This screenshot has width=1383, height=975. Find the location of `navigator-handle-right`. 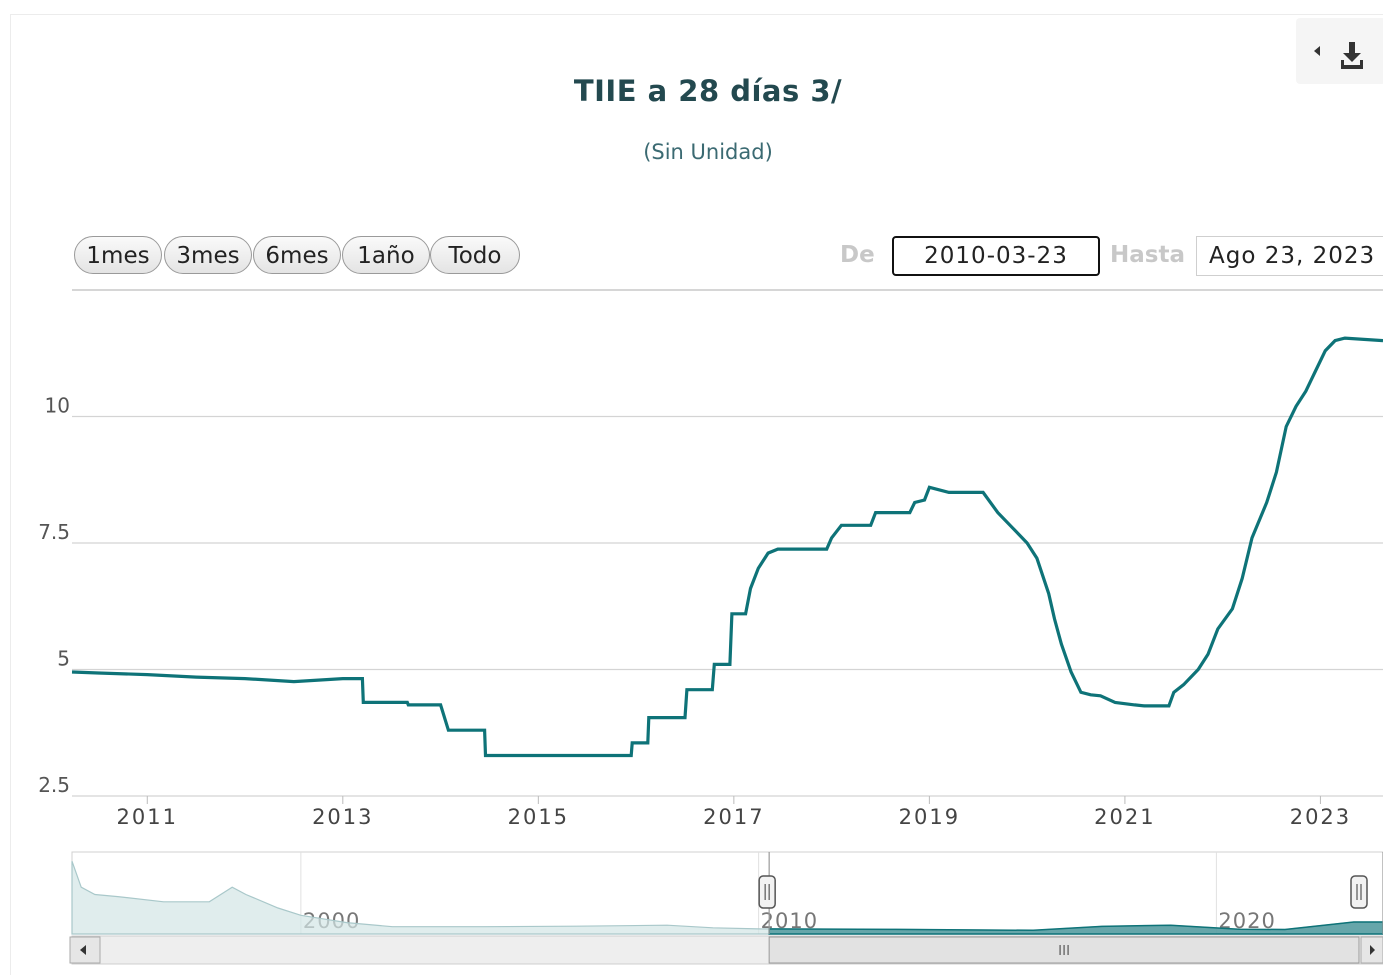

navigator-handle-right is located at coordinates (1359, 892).